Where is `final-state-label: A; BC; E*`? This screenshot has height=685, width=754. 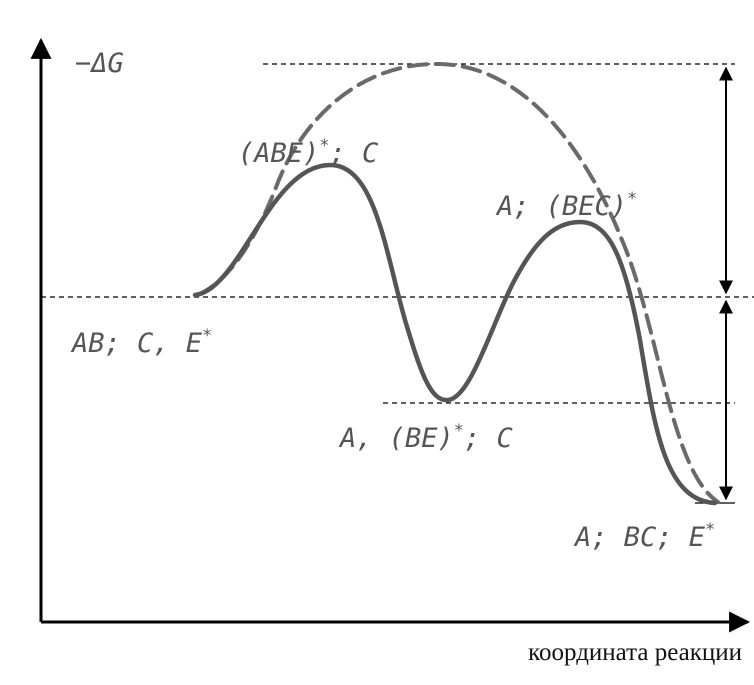
final-state-label: A; BC; E* is located at coordinates (644, 536).